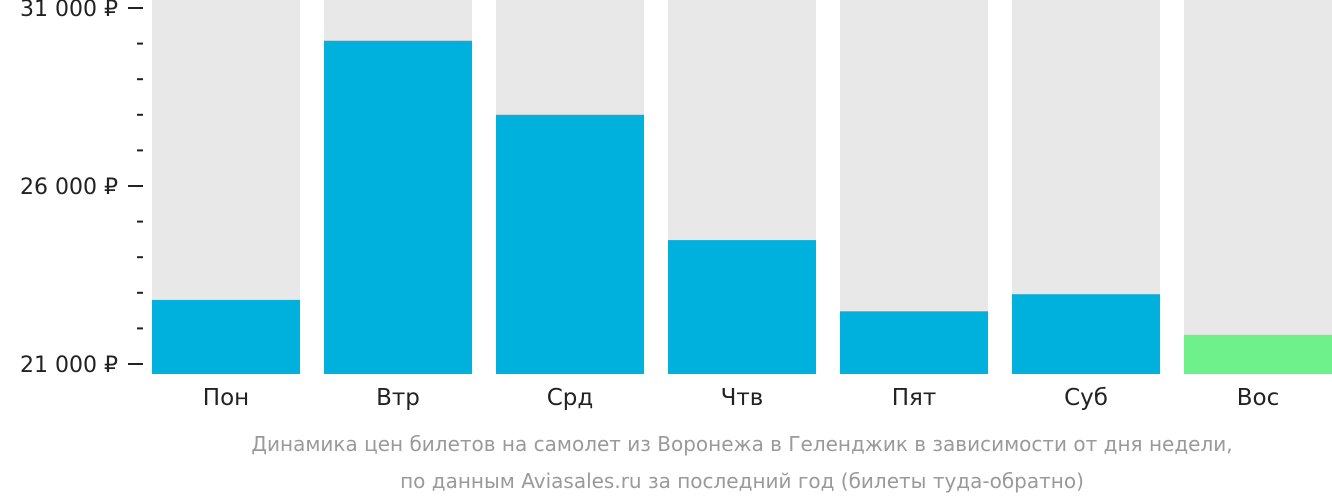  Describe the element at coordinates (69, 365) in the screenshot. I see `y-tick-label: 21 000 ₽` at that location.